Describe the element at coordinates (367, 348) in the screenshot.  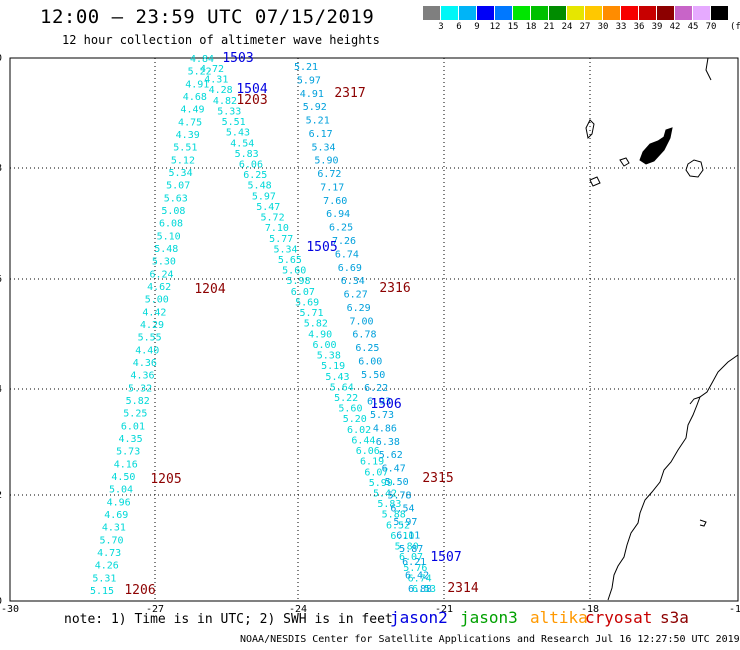
I see `swh-value-track-c: 6.25` at that location.